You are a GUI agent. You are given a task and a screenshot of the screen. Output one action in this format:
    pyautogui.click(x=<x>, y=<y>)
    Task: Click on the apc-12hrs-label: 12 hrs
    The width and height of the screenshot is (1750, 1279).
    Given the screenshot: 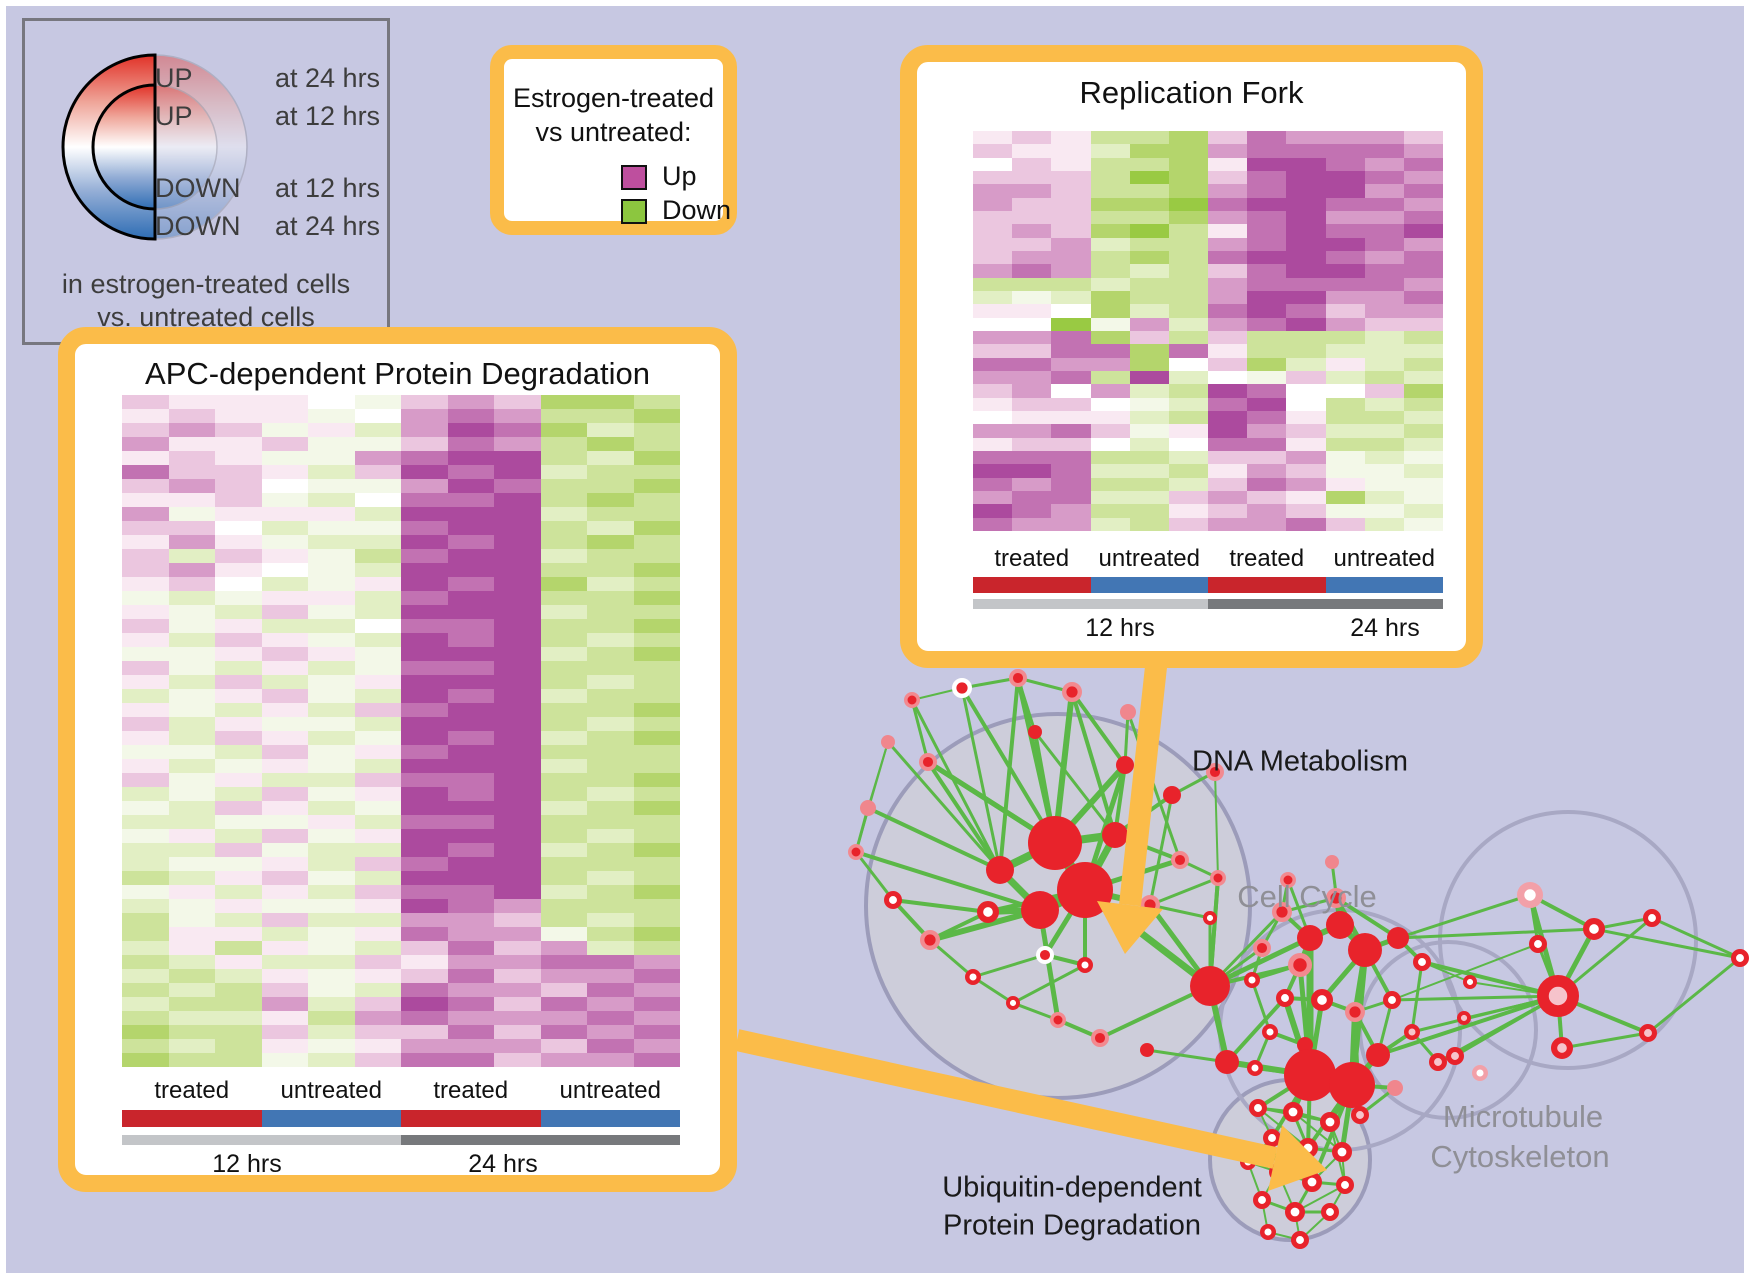 What is the action you would take?
    pyautogui.click(x=247, y=1164)
    